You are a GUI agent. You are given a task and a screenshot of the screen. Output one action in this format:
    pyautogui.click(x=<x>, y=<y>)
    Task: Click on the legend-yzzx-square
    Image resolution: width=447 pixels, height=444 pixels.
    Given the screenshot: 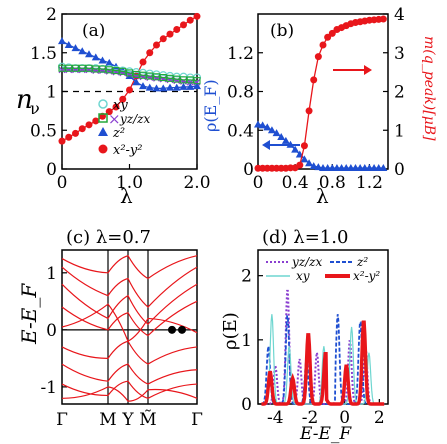 What is the action you would take?
    pyautogui.click(x=103, y=118)
    